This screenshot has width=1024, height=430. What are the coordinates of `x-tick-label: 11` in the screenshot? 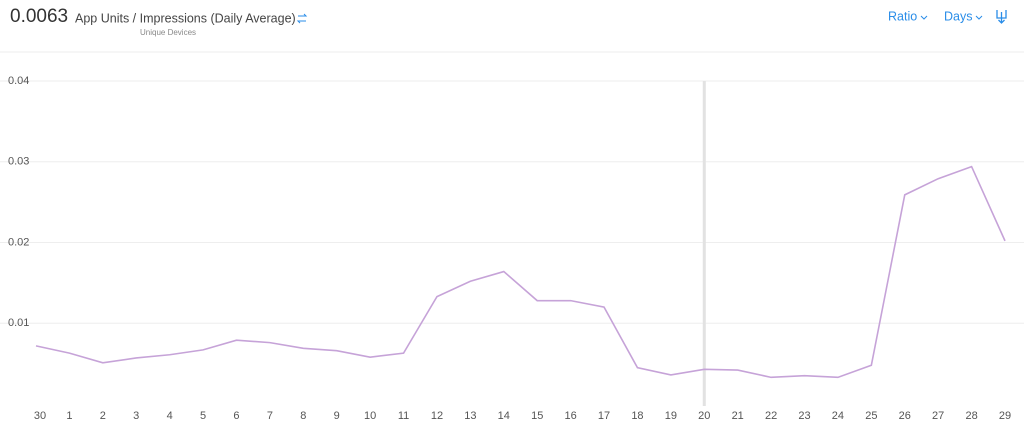 It's located at (403, 416).